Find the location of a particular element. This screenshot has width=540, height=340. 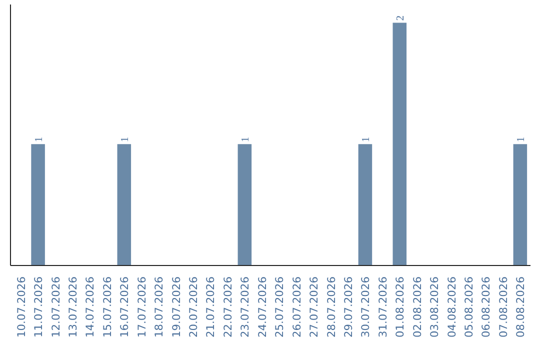

x-tick-label: 10.07.2026 is located at coordinates (21, 307).